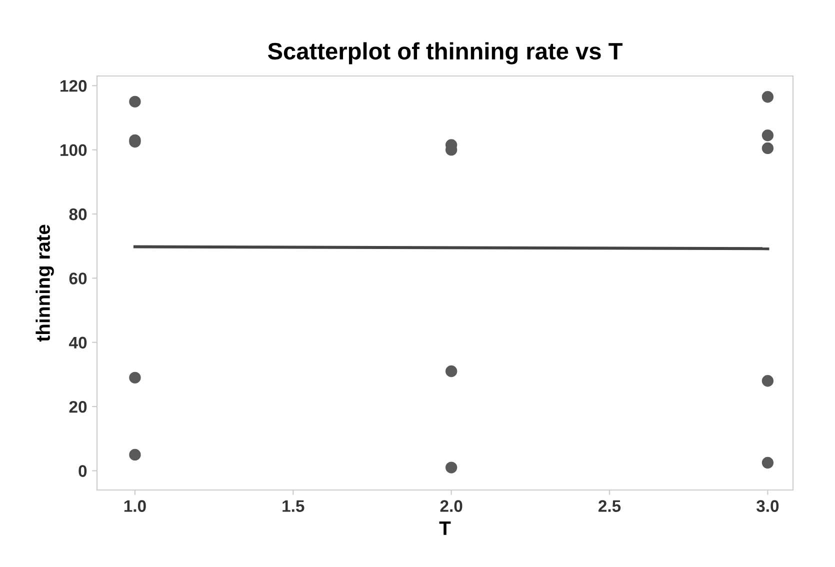 Image resolution: width=835 pixels, height=567 pixels. I want to click on y-tick-label: 0, so click(82, 471).